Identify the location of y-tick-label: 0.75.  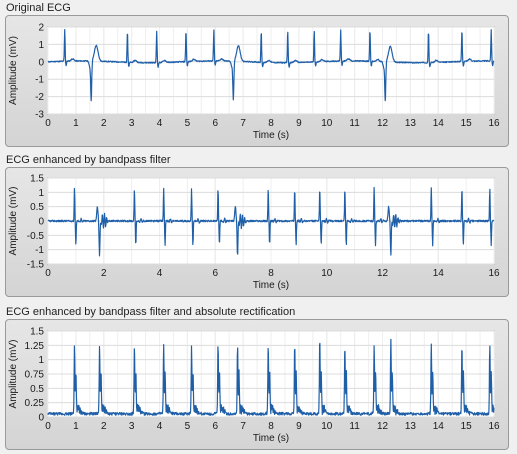
(35, 375).